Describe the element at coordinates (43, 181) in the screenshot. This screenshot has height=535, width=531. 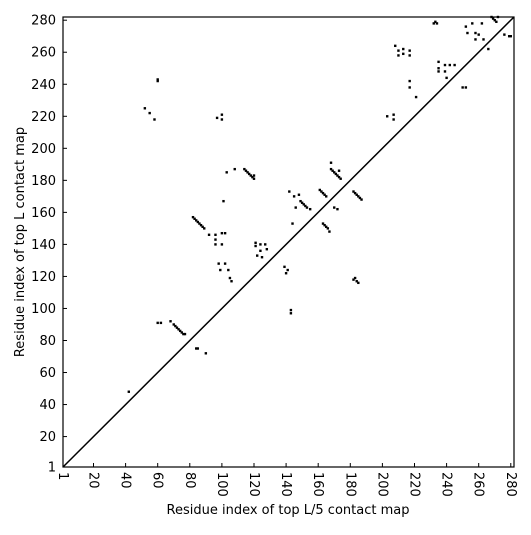
I see `y-tick-label: 180` at that location.